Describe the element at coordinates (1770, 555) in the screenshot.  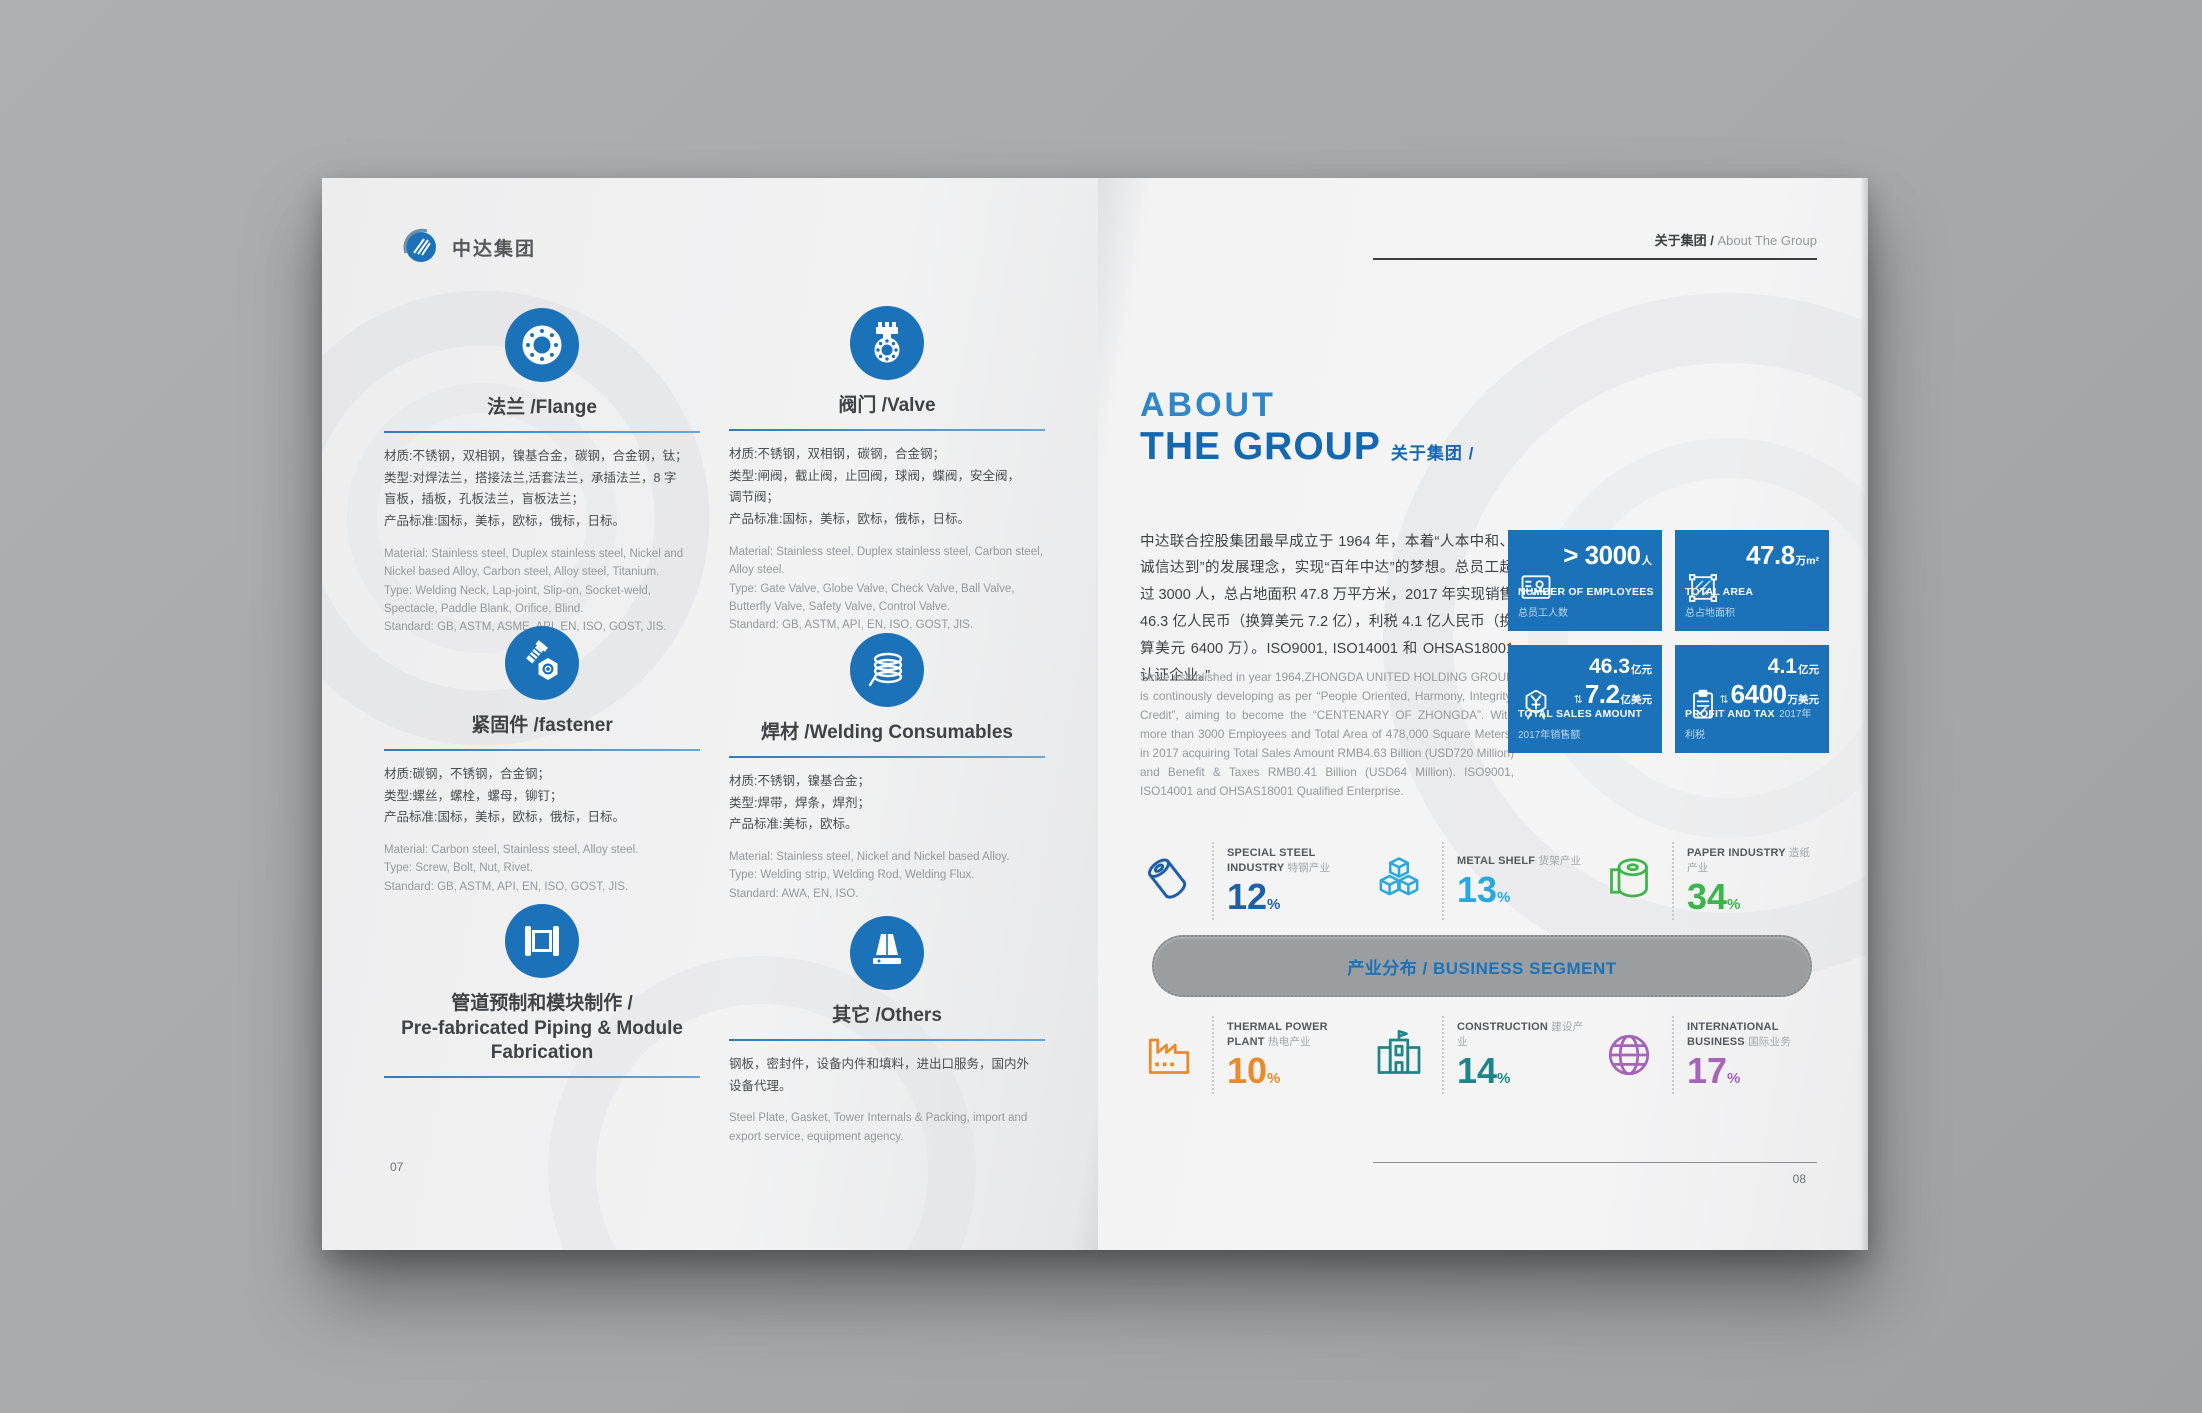
I see `stat-value: 47.8` at that location.